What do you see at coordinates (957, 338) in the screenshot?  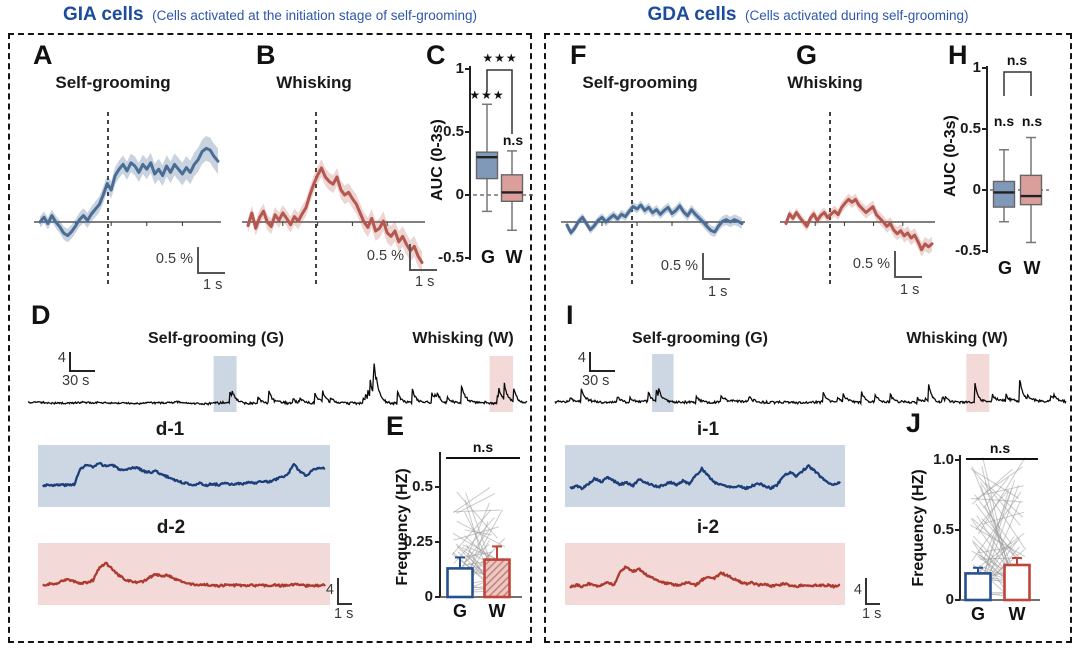 I see `panel-i-region-whisking-label: Whisking (W)` at bounding box center [957, 338].